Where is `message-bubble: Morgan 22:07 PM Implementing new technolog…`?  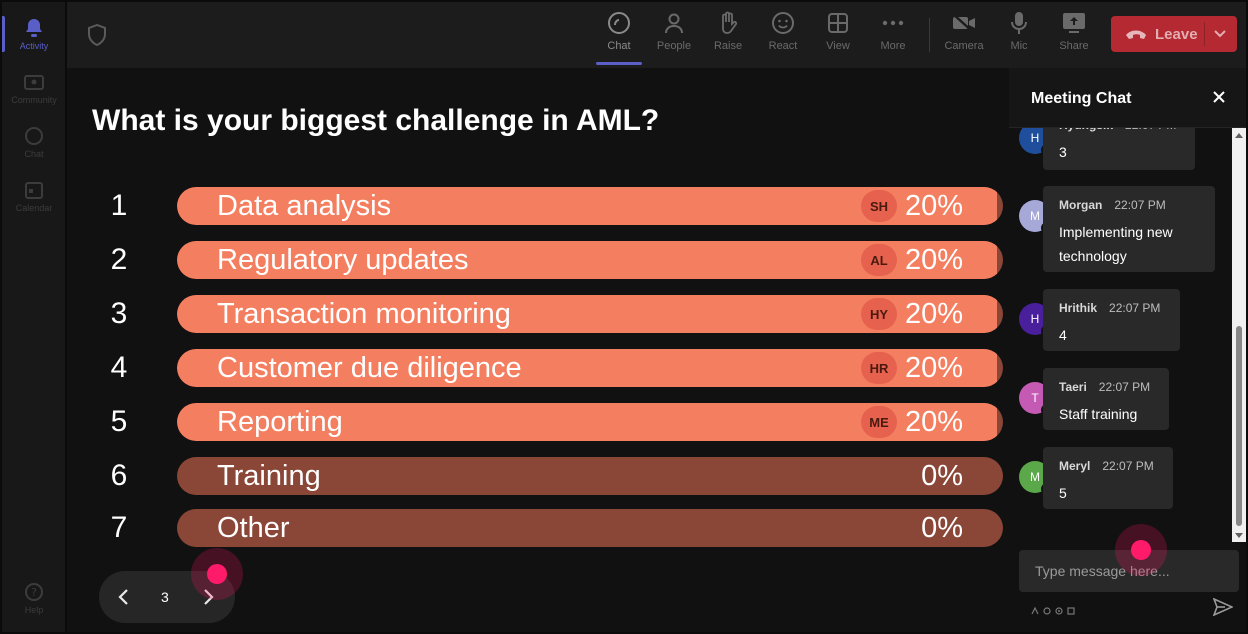 message-bubble: Morgan 22:07 PM Implementing new technolog… is located at coordinates (1129, 229).